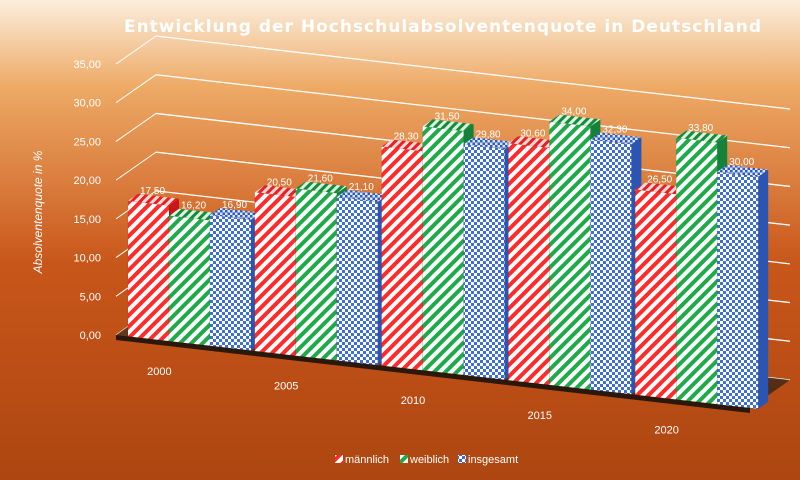  I want to click on y-tick-label: 10,00, so click(87, 259).